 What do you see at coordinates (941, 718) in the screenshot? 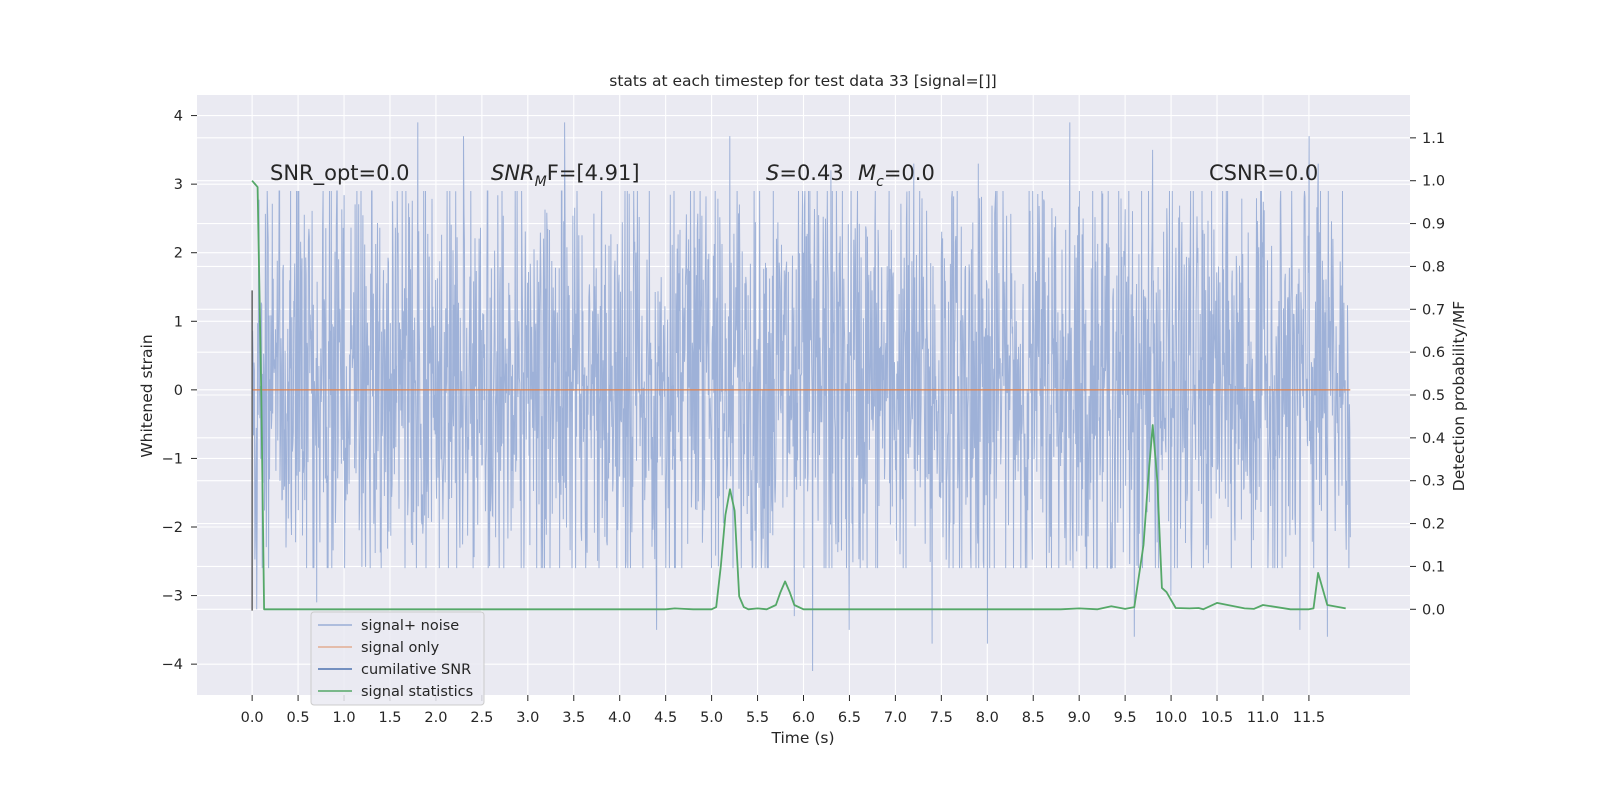
I see `x-tick-label: 7.5` at bounding box center [941, 718].